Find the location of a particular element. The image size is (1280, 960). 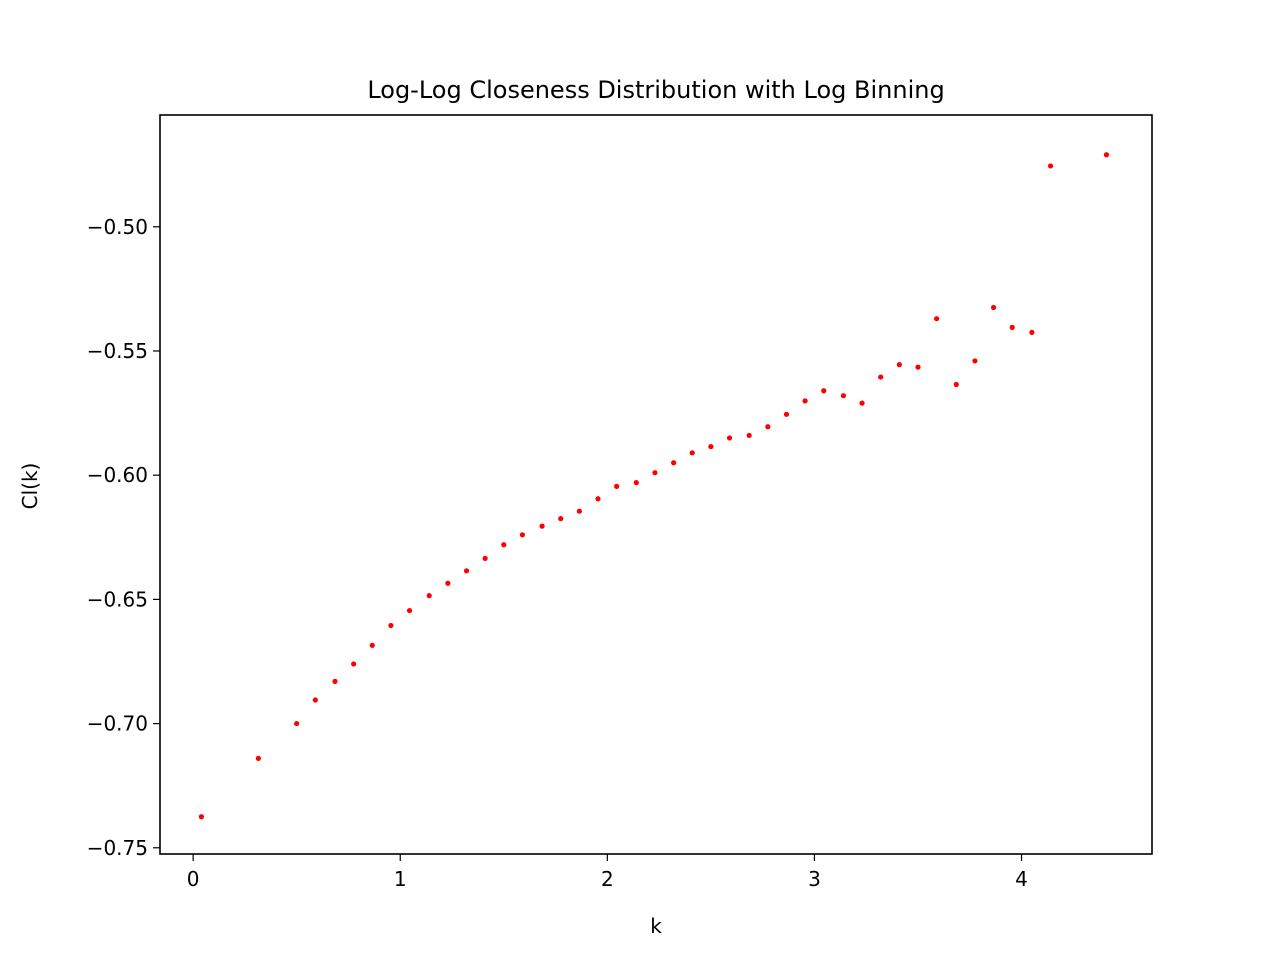

x-tick-label: 4 is located at coordinates (1021, 879).